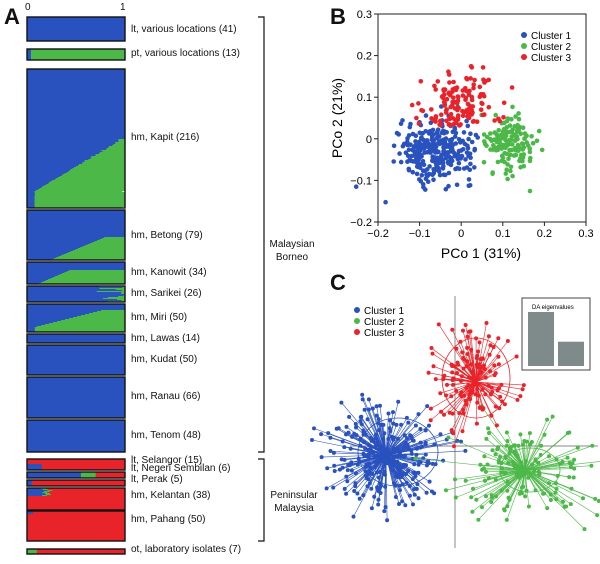  I want to click on pcoa-y-tick-label: −0.1, so click(361, 181).